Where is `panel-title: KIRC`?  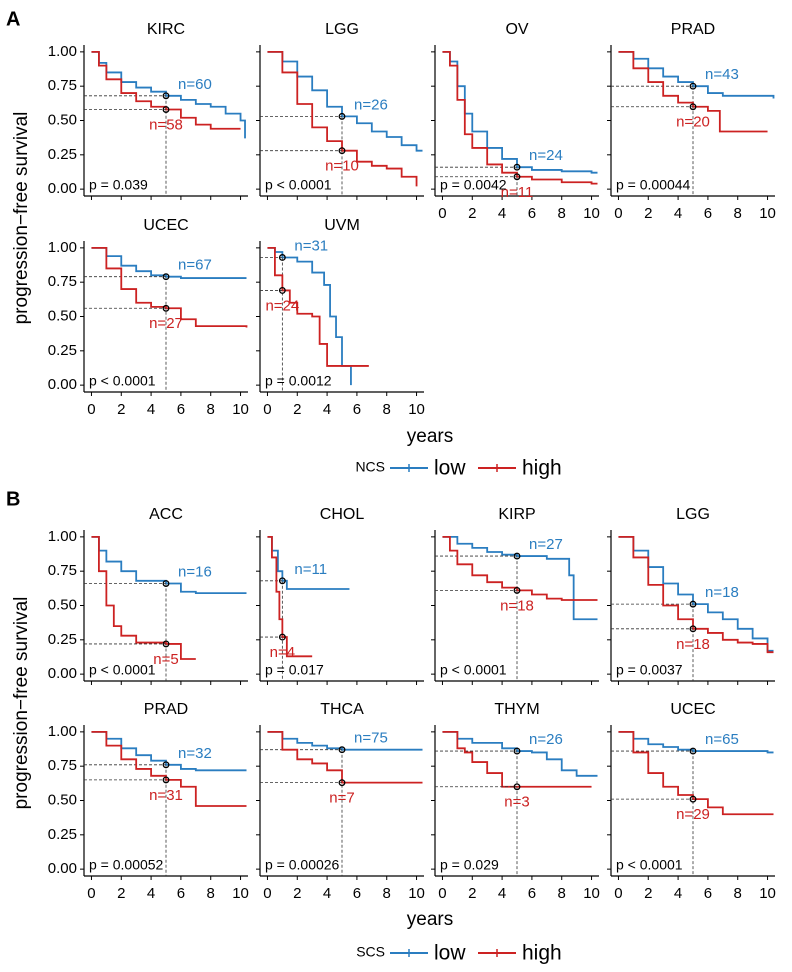 panel-title: KIRC is located at coordinates (166, 29).